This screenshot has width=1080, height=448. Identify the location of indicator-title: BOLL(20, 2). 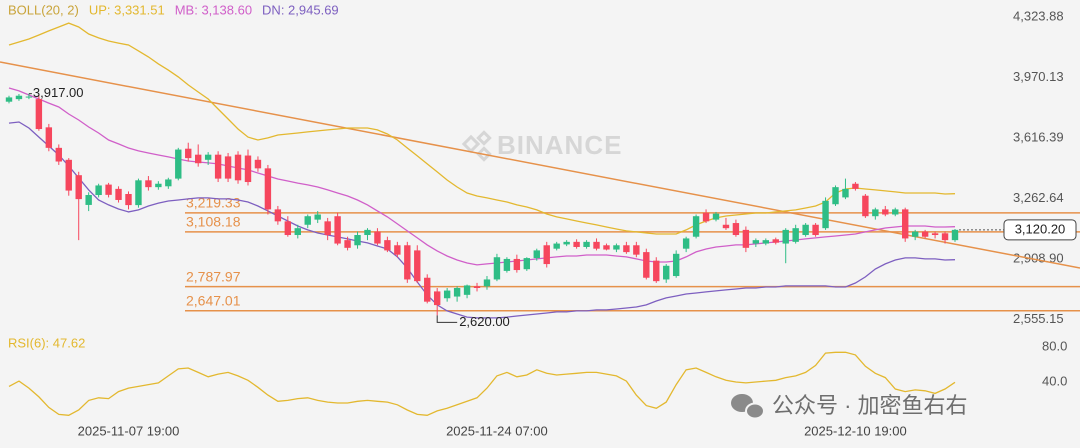
(43, 9).